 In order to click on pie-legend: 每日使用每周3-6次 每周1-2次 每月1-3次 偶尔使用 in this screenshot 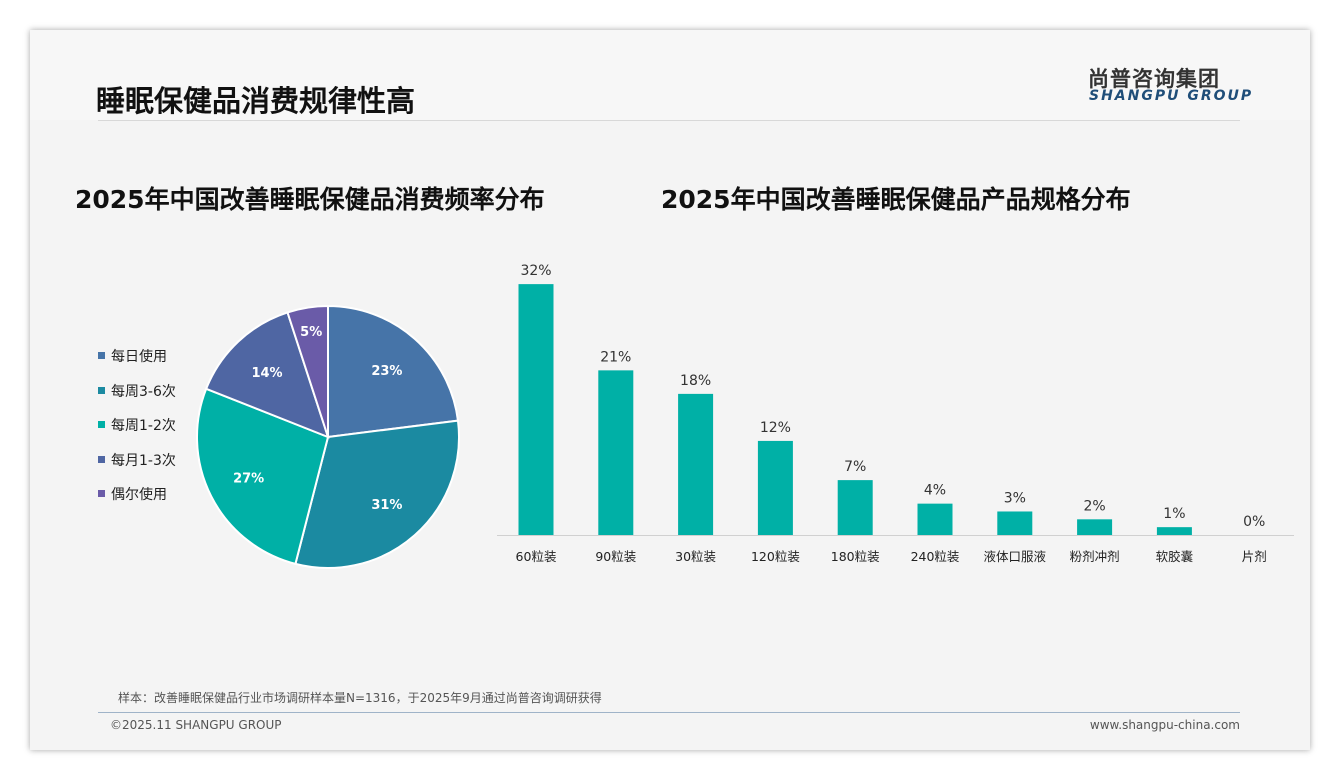, I will do `click(137, 432)`.